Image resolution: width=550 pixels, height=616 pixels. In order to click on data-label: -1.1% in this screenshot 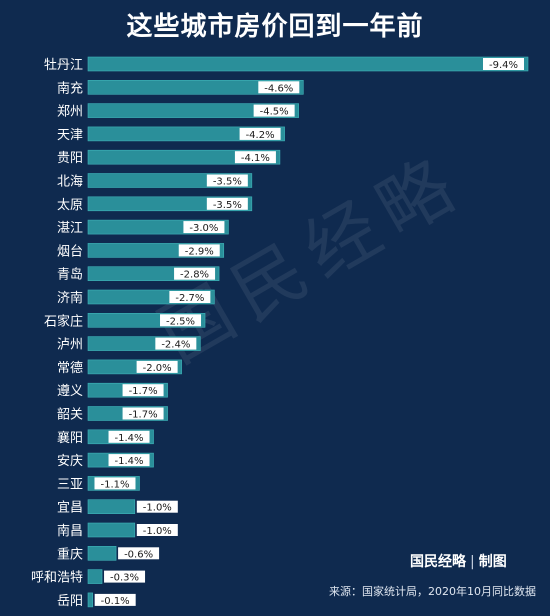, I will do `click(114, 484)`.